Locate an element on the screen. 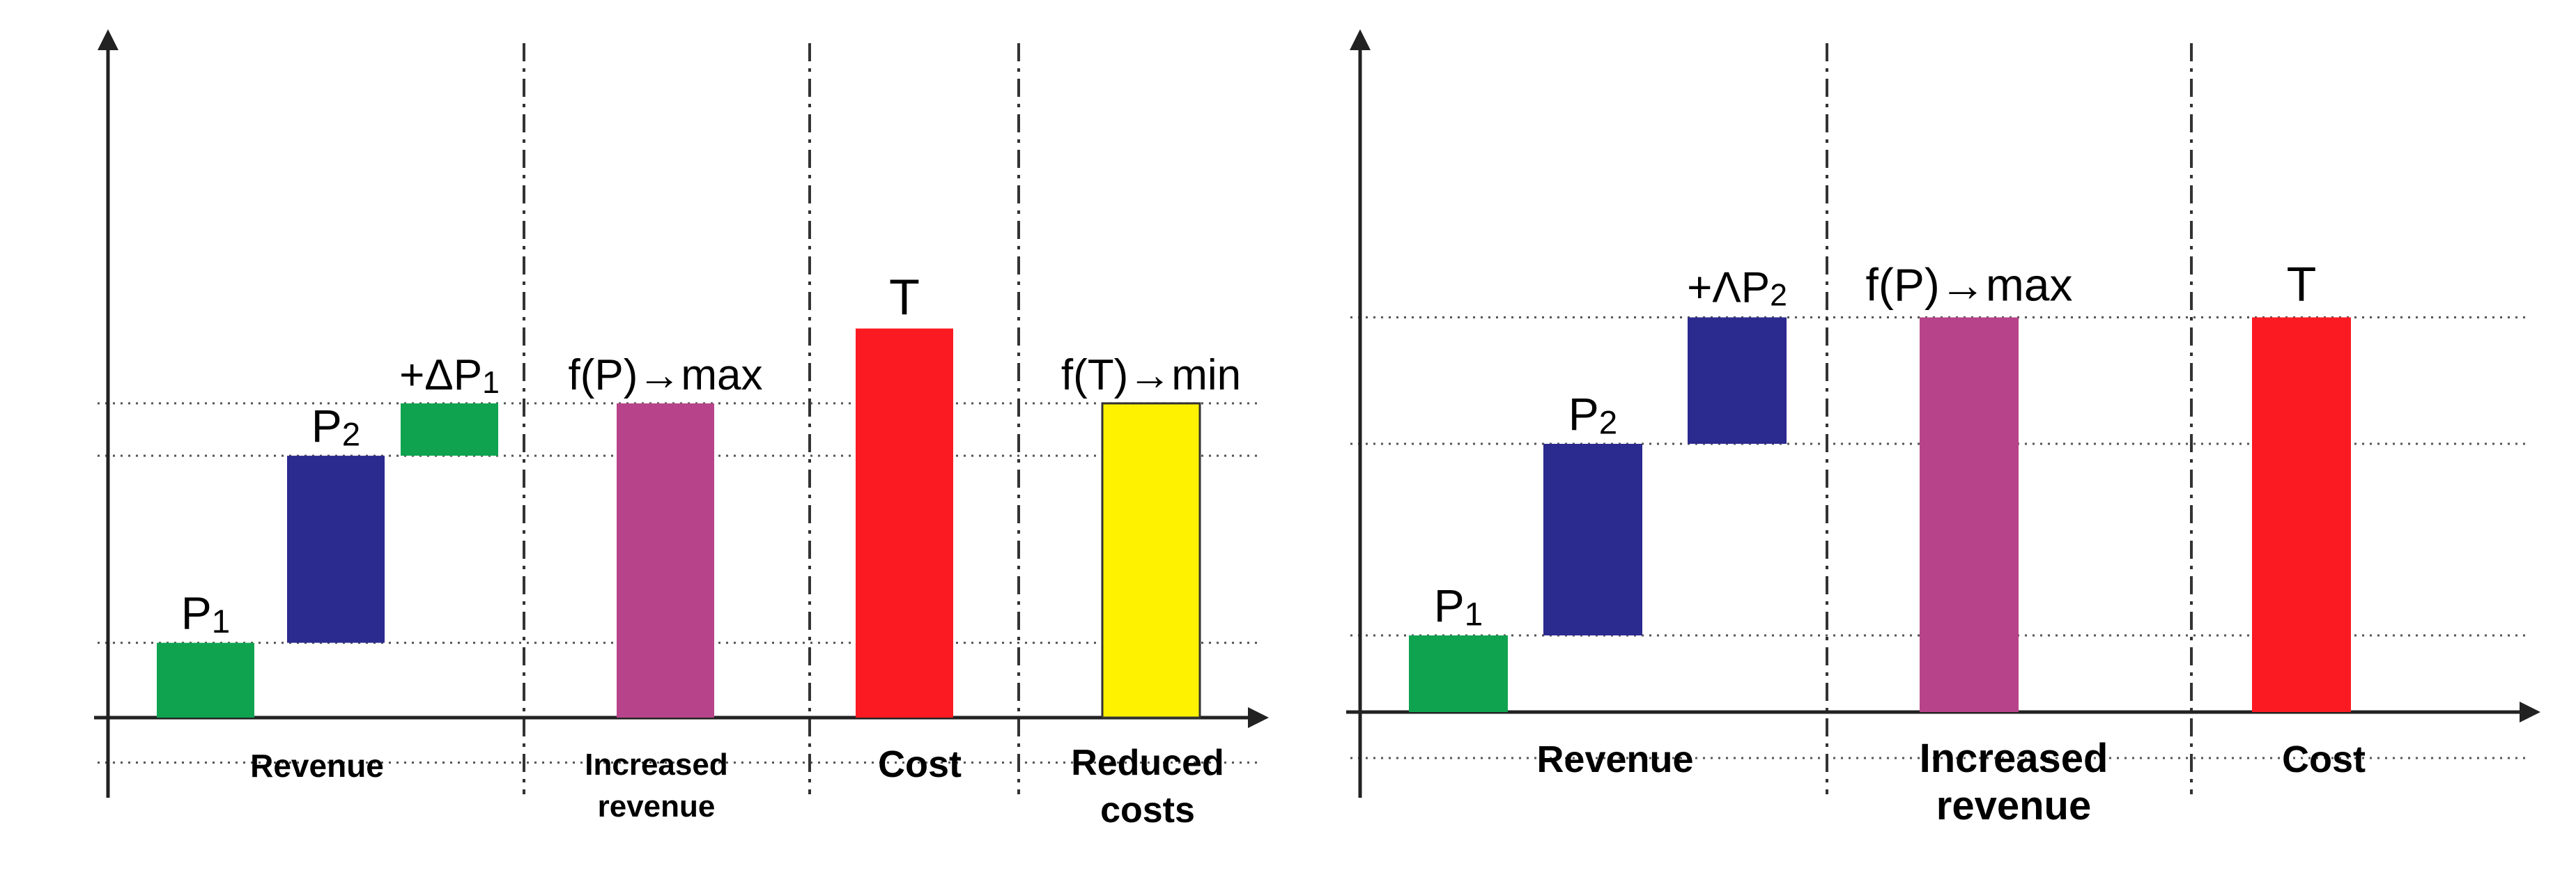 This screenshot has height=873, width=2576. right-bar-label-5-main: T is located at coordinates (2302, 284).